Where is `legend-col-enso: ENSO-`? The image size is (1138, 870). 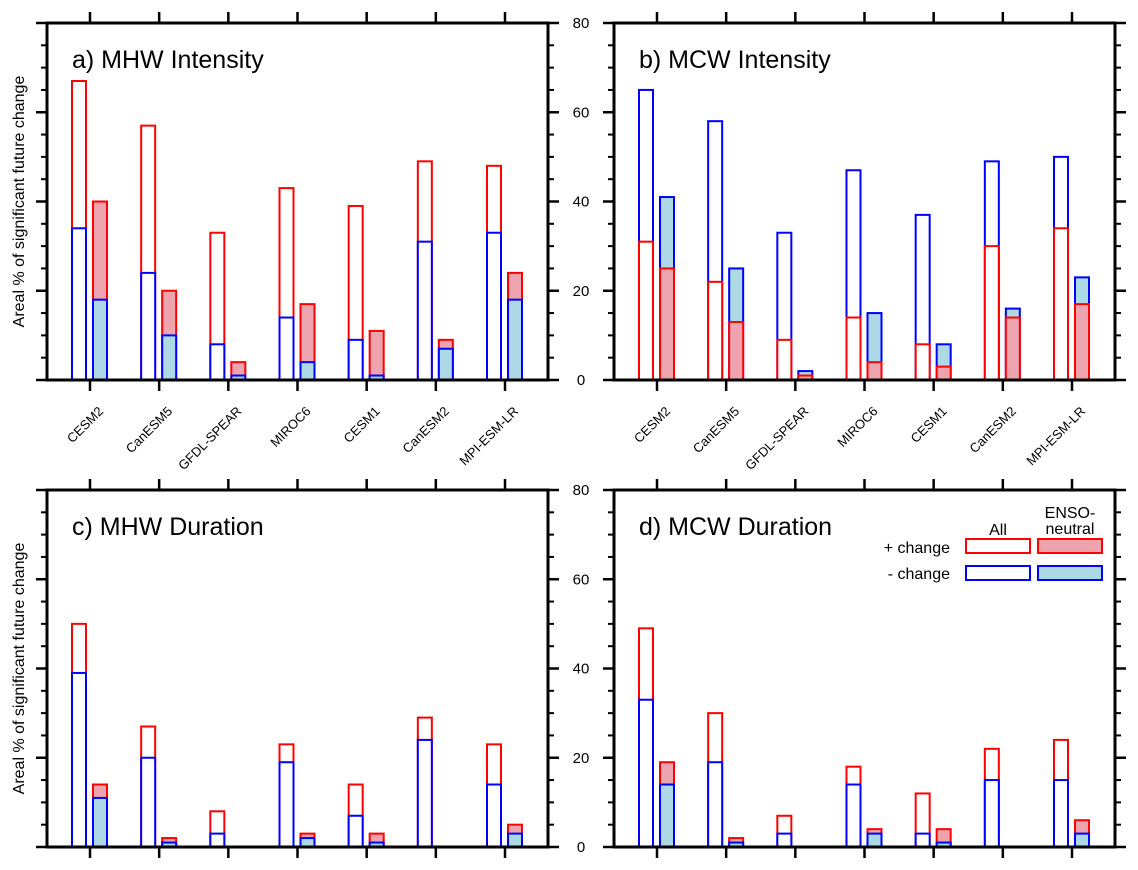 legend-col-enso: ENSO- is located at coordinates (1070, 513).